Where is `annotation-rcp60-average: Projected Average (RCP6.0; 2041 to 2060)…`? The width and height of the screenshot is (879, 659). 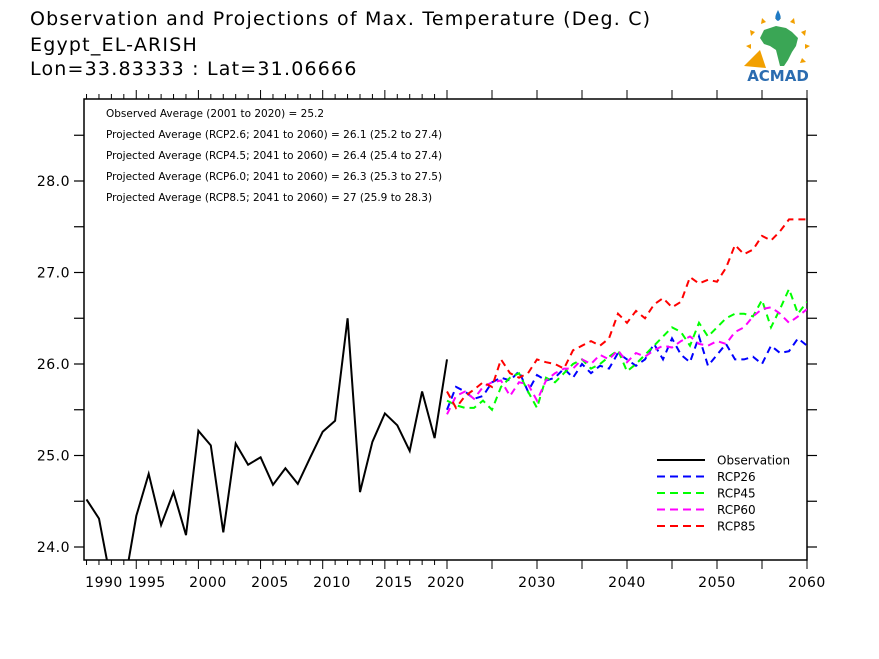
annotation-rcp60-average: Projected Average (RCP6.0; 2041 to 2060)… is located at coordinates (274, 177).